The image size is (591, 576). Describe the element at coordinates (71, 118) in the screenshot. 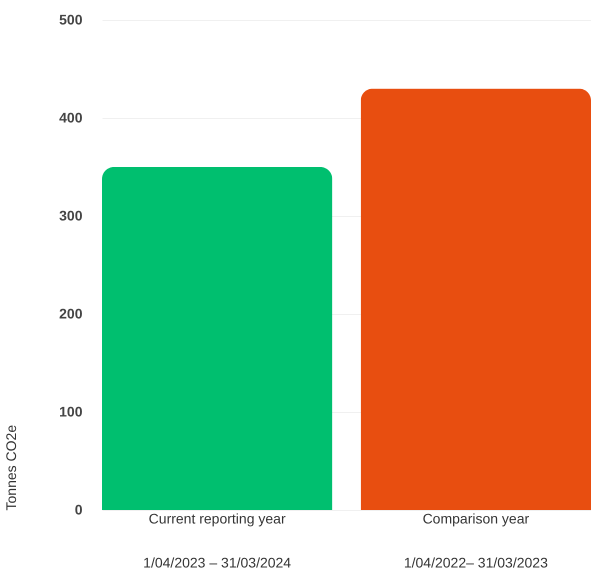

I see `y-tick-label: 400` at that location.